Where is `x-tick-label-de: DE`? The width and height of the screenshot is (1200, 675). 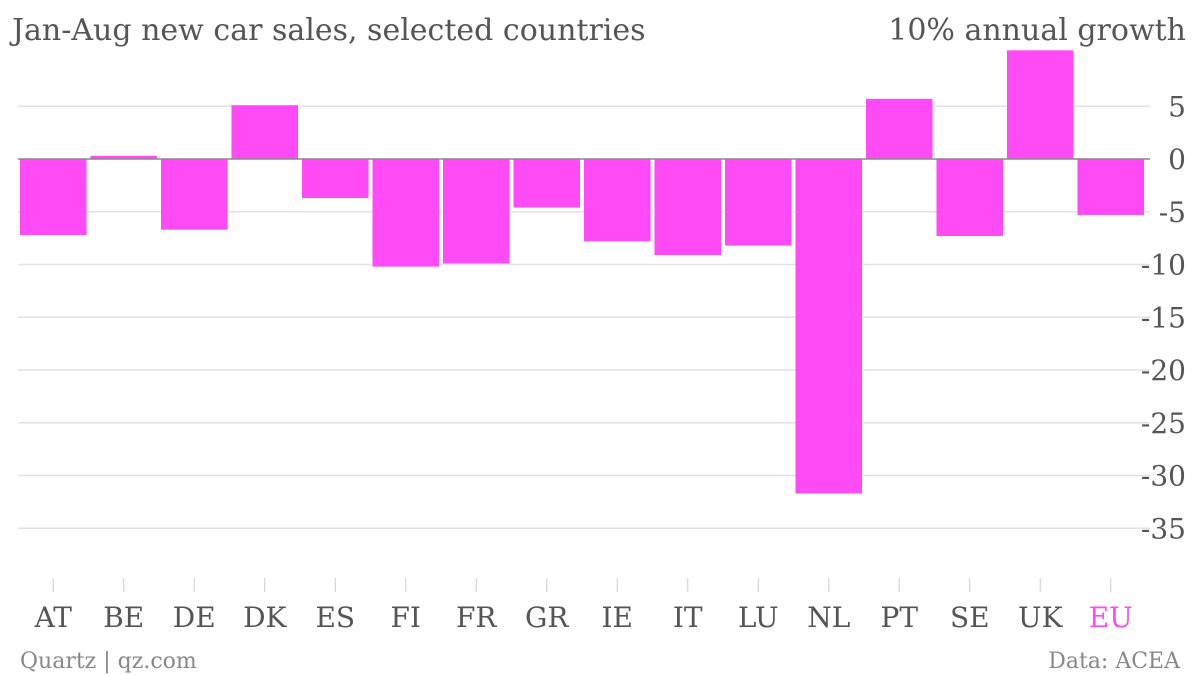 x-tick-label-de: DE is located at coordinates (194, 617).